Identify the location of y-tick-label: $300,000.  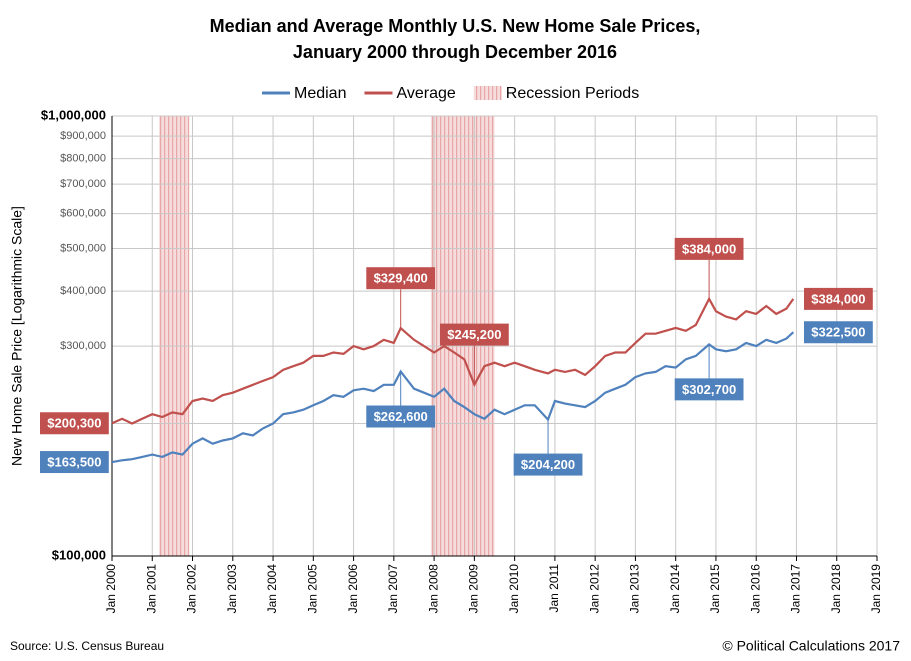
(83, 346).